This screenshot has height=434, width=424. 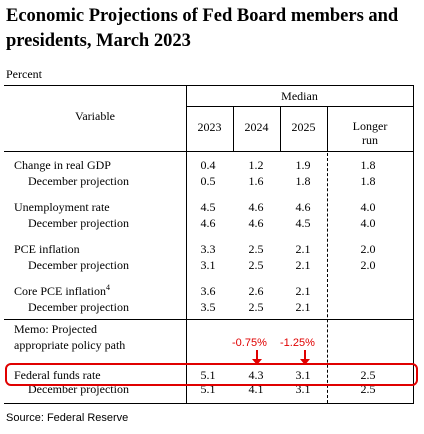 I want to click on cell-2025: 3.1, so click(x=303, y=375).